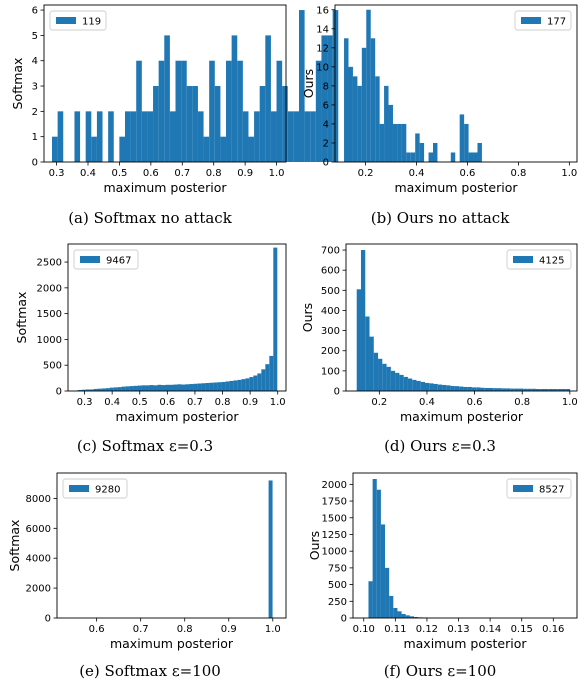  I want to click on y-tick-label: 4000, so click(38, 559).